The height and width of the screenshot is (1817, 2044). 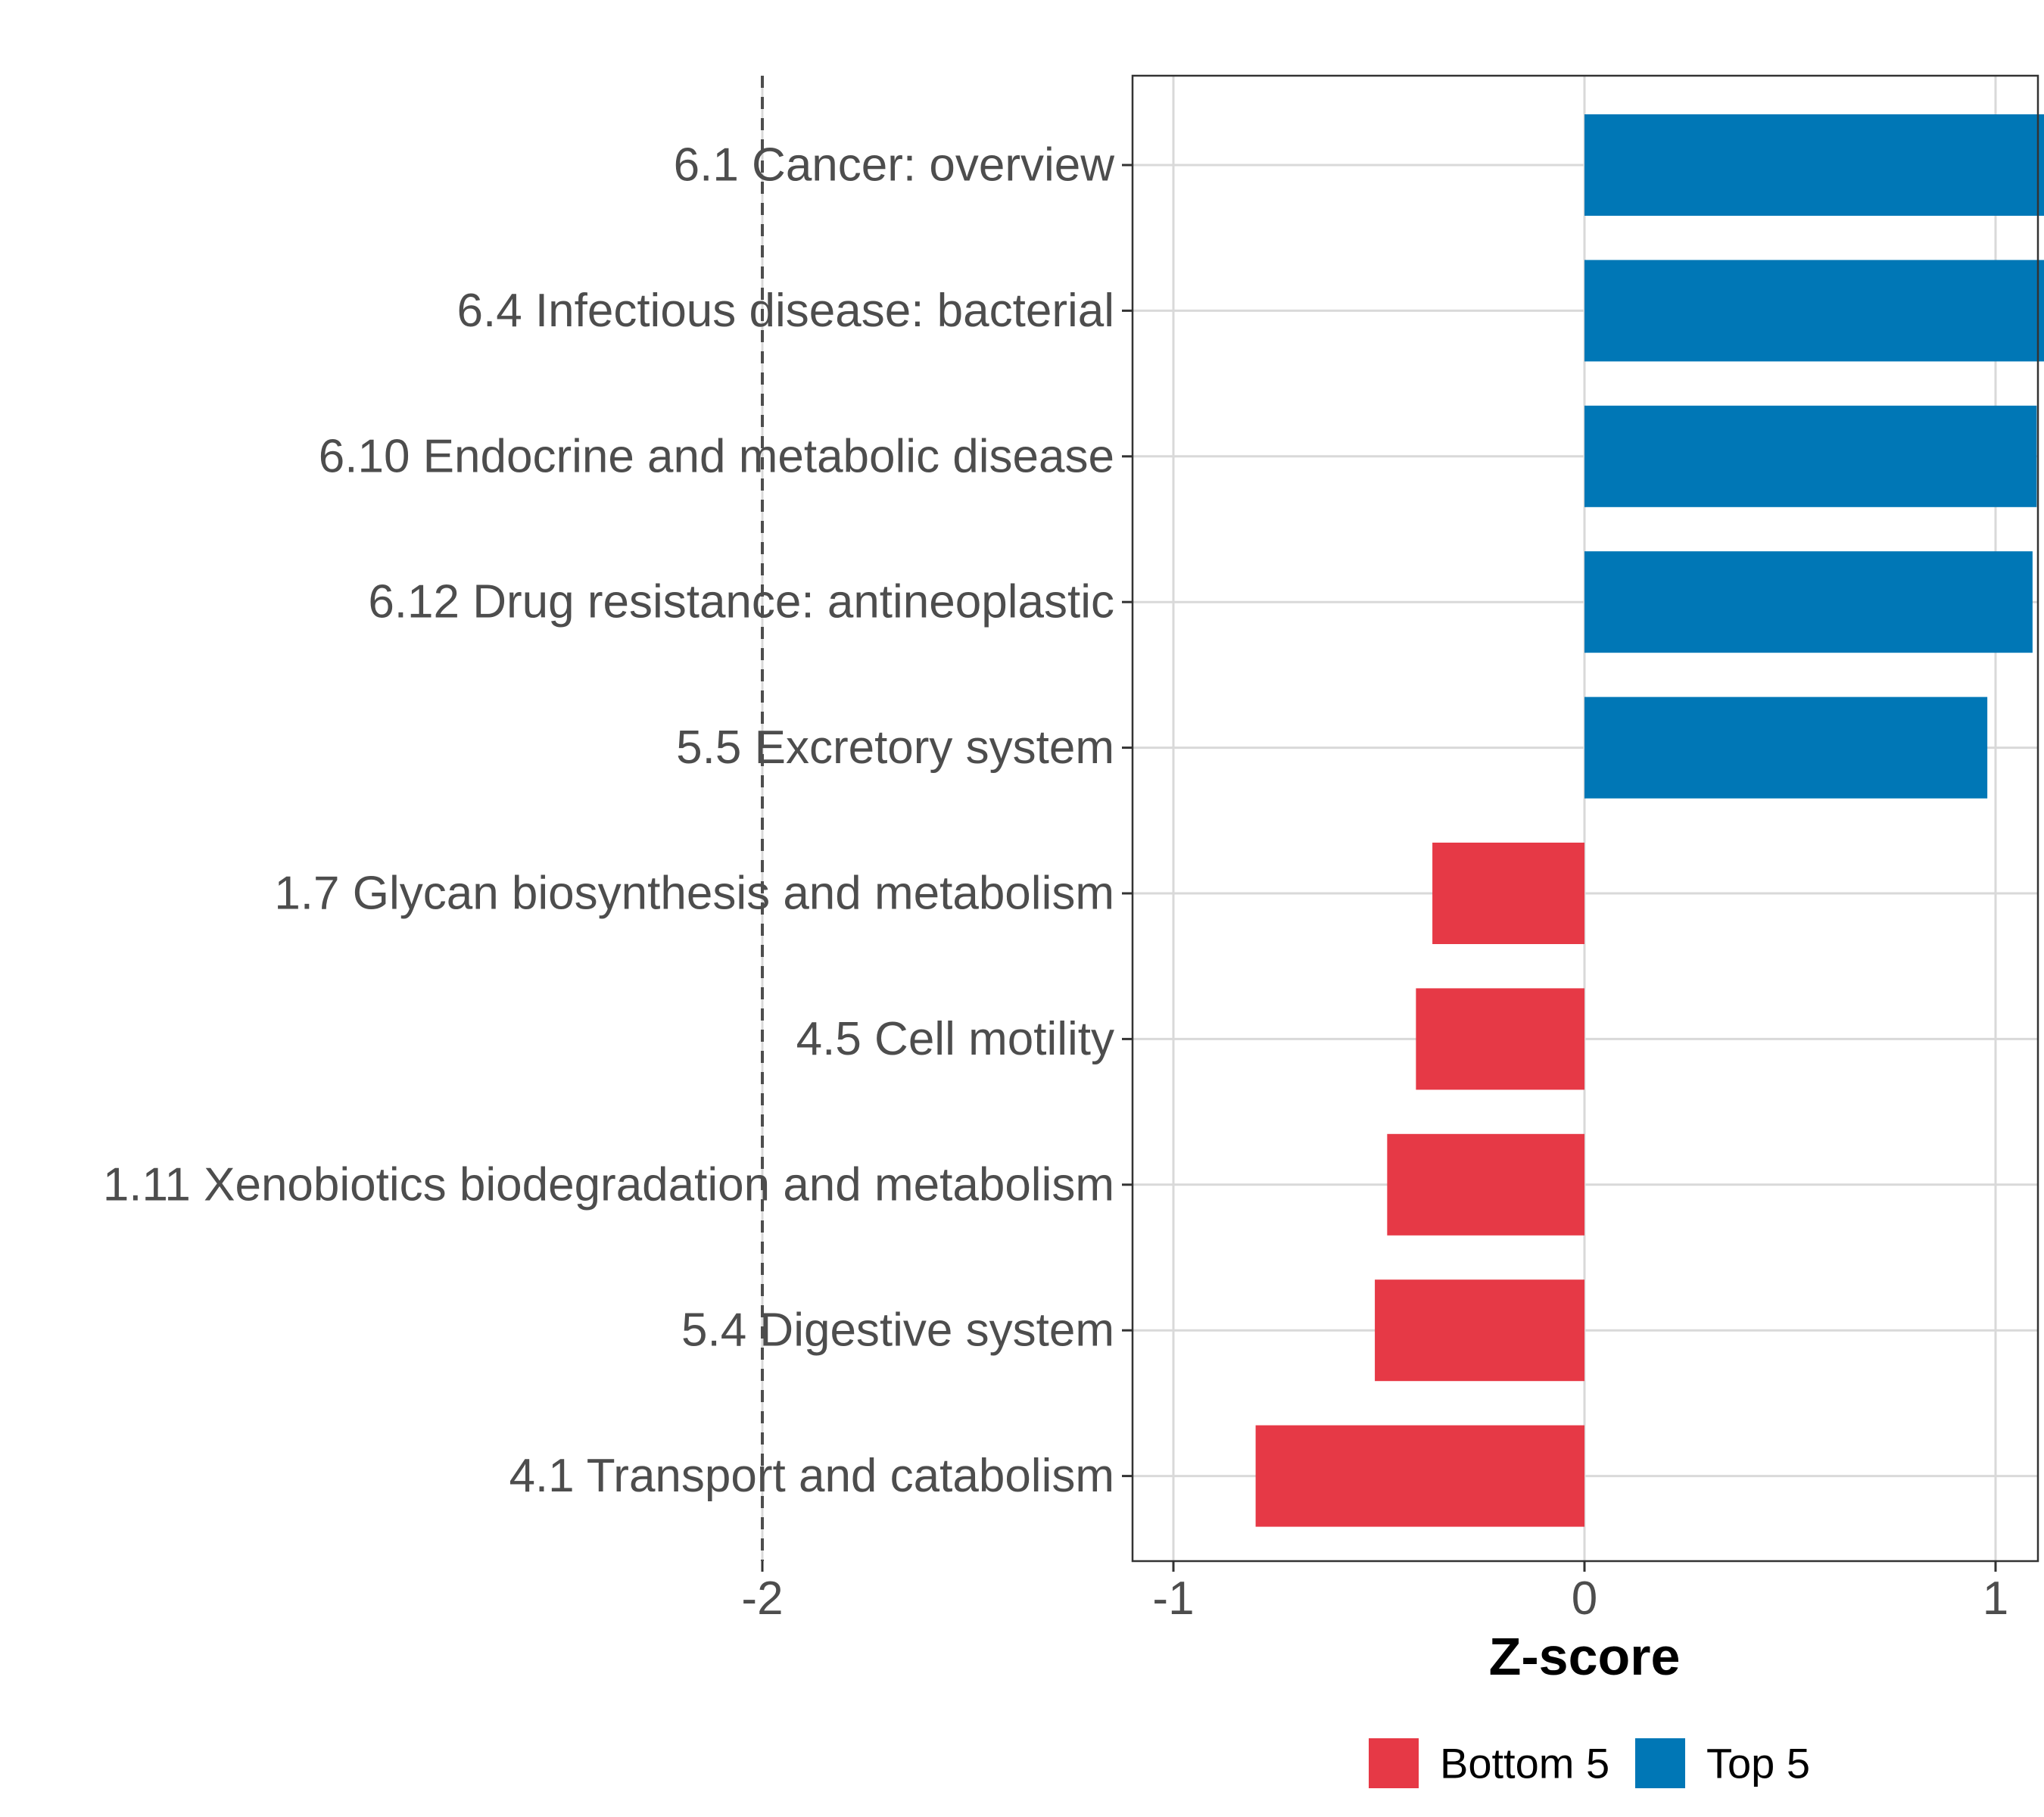 I want to click on x-axis: -2-1012, so click(x=1374, y=1593).